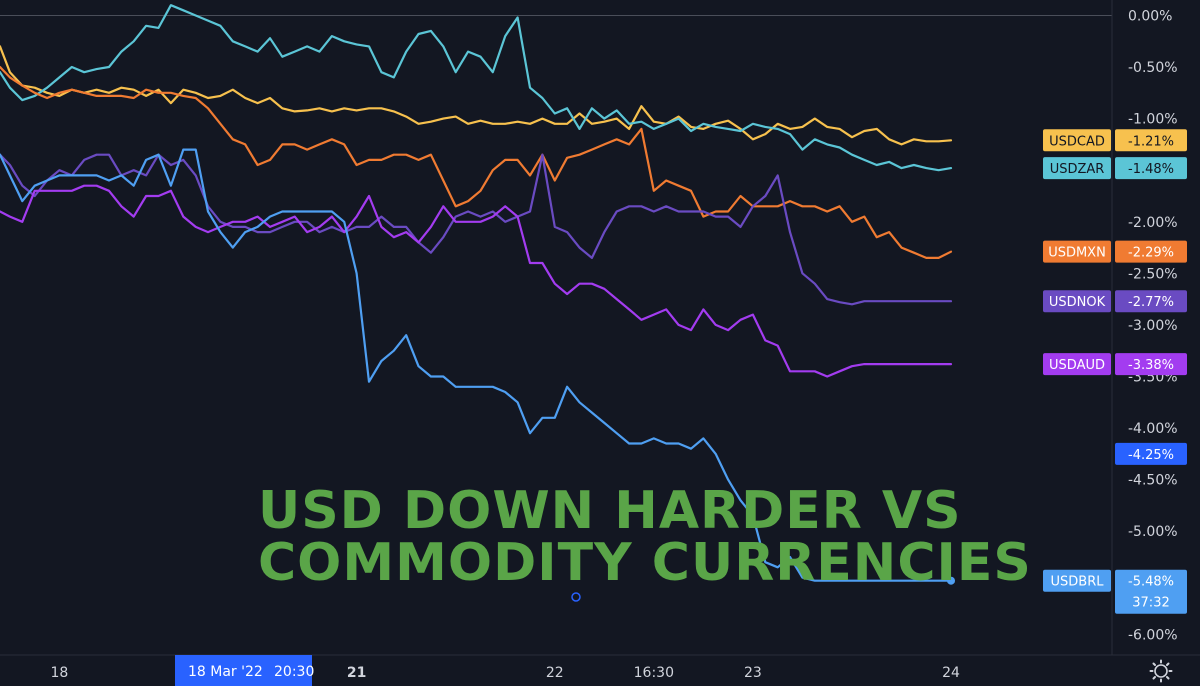  I want to click on crosshair-time-label: 18 Mar '22 20:30, so click(244, 670).